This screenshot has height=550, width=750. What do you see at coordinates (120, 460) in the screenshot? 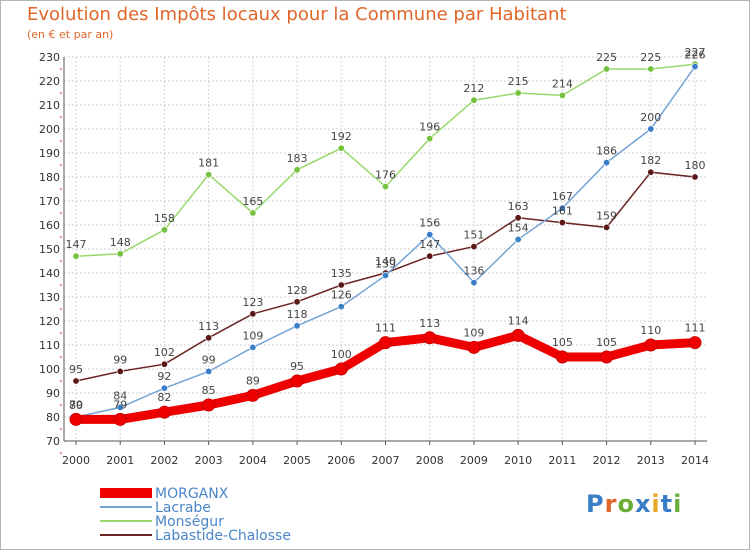
I see `x-tick-label: 2001` at bounding box center [120, 460].